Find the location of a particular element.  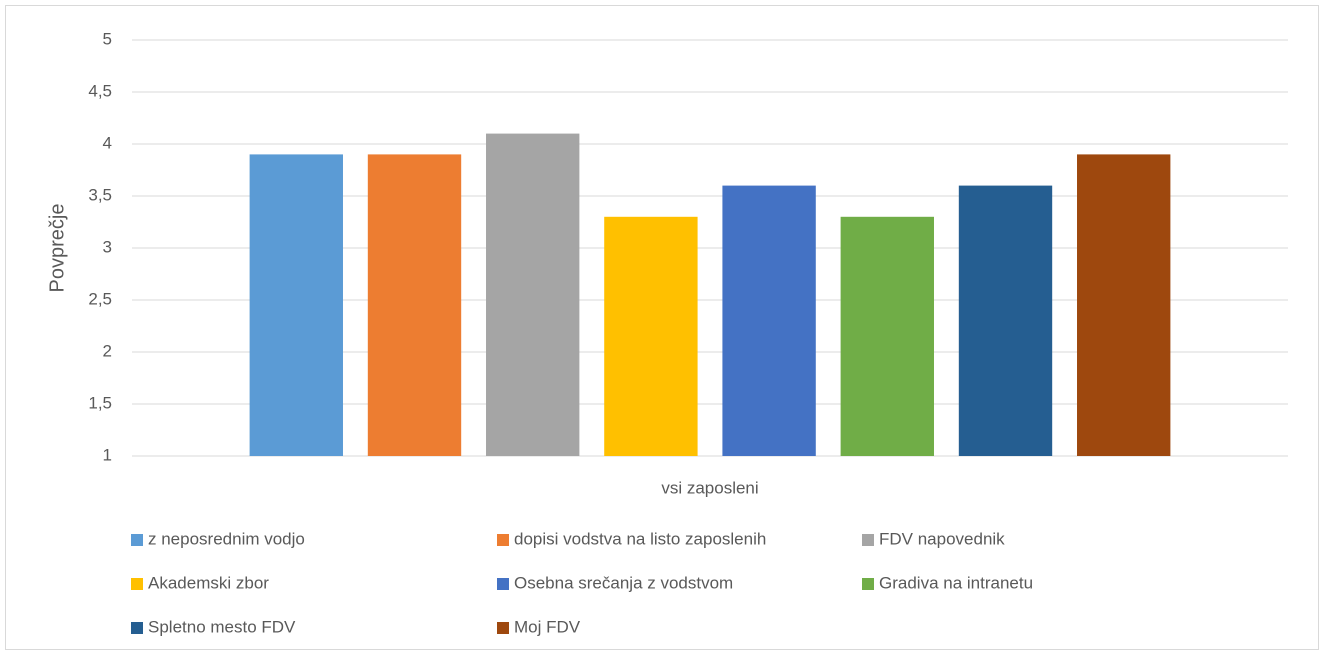

legend-label: Spletno mesto FDV is located at coordinates (222, 626).